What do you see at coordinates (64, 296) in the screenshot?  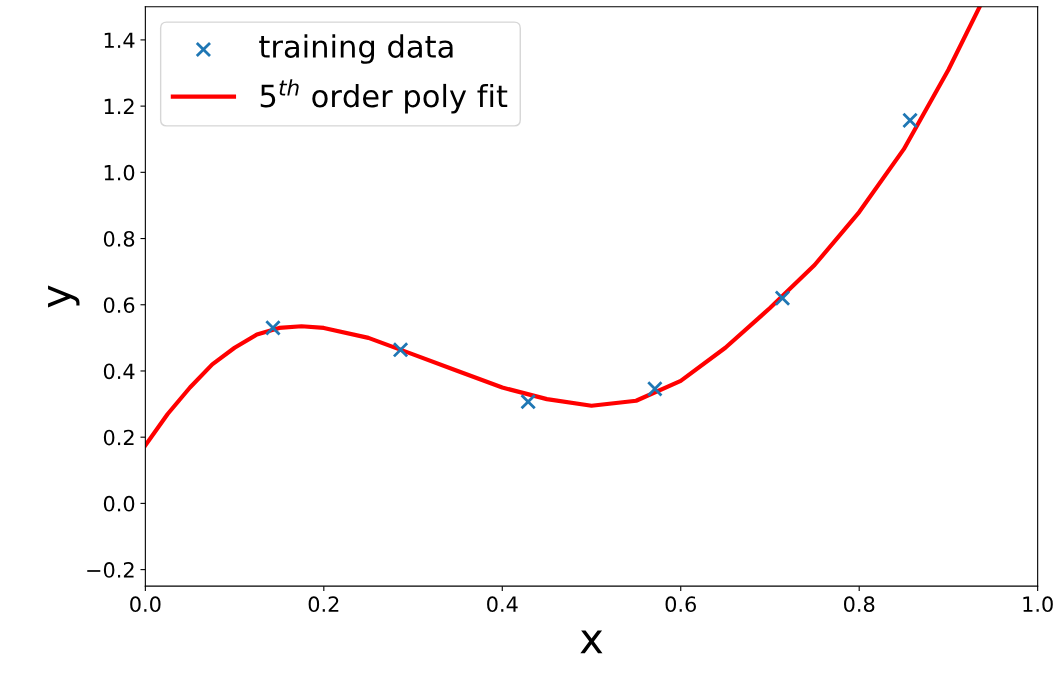 I see `y-axis-title: y` at bounding box center [64, 296].